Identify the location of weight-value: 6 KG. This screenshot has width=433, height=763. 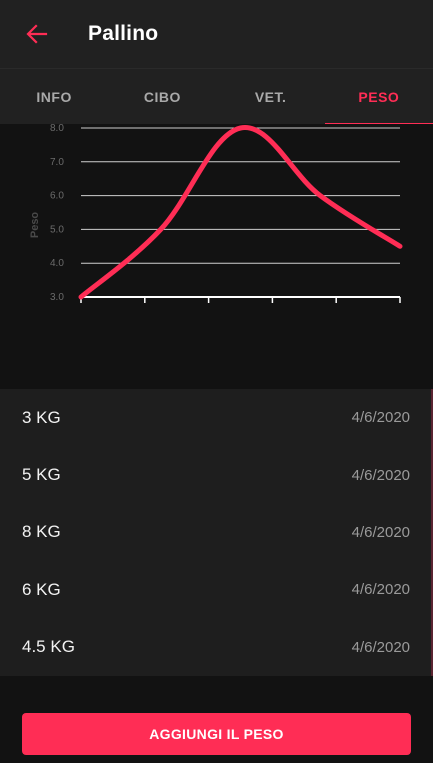
(41, 589).